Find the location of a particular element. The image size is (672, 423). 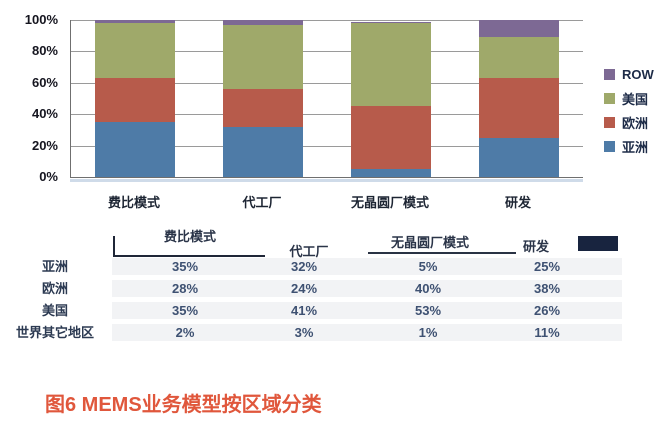

gridline-60% is located at coordinates (327, 83).